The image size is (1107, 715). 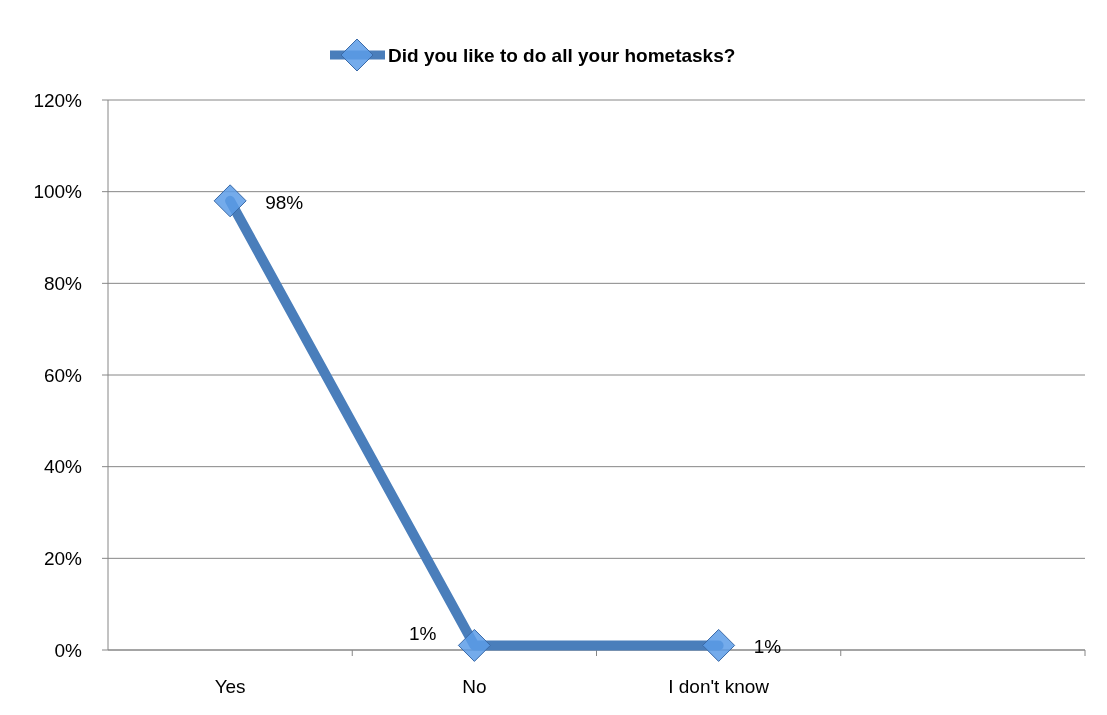 I want to click on y-tick-label: 120%, so click(x=58, y=100).